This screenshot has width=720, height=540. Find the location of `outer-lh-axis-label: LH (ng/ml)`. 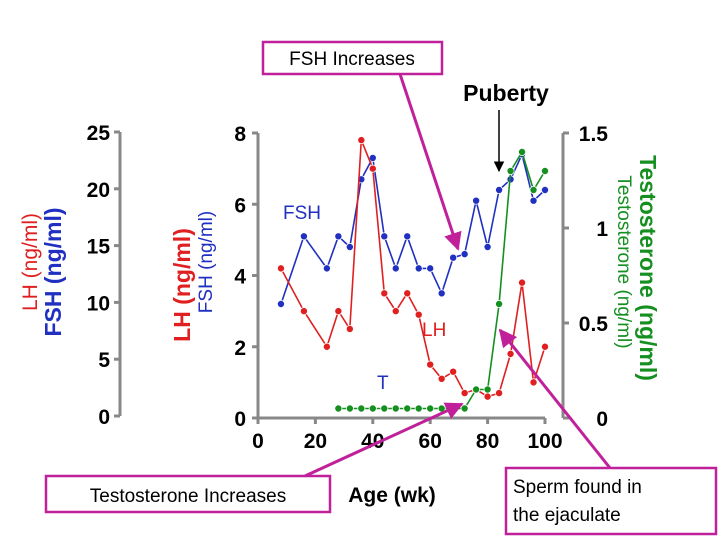

outer-lh-axis-label: LH (ng/ml) is located at coordinates (30, 262).